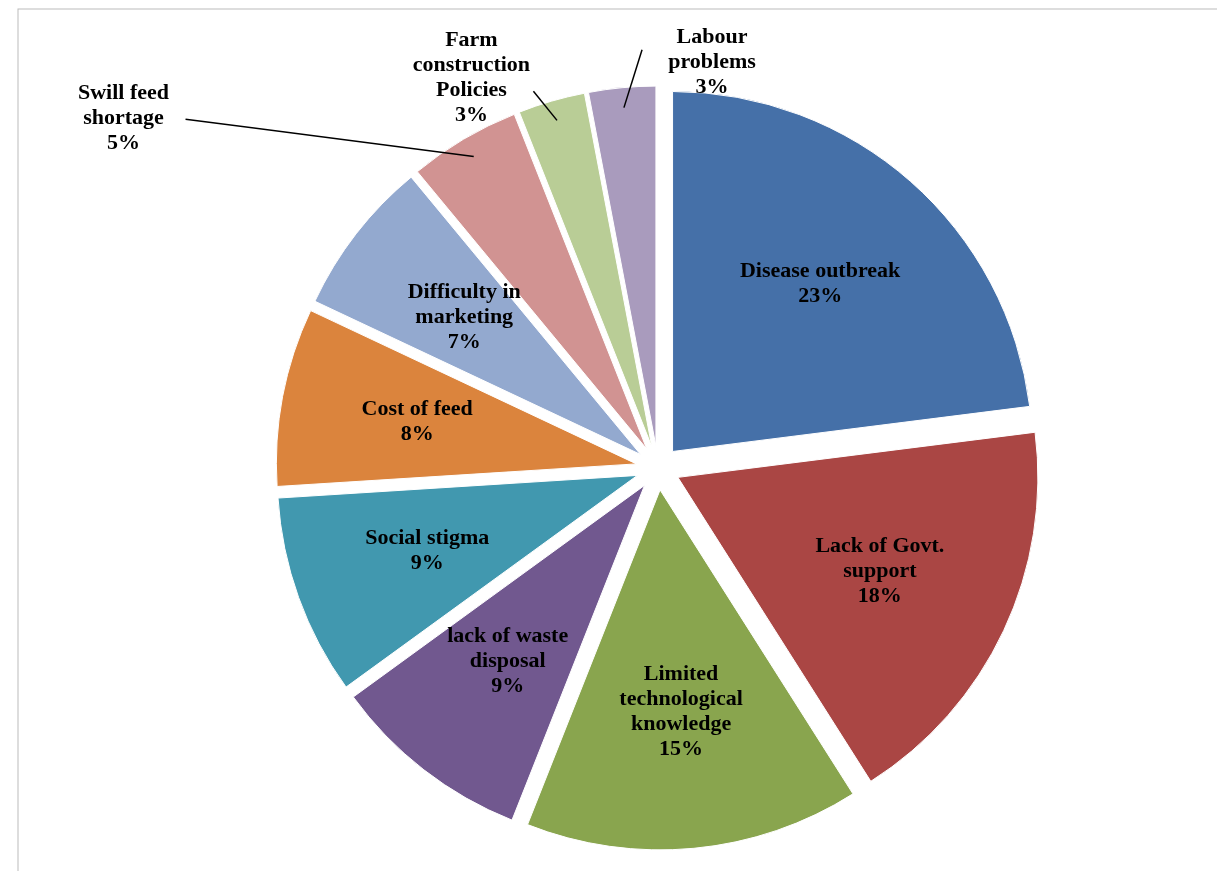 This screenshot has height=871, width=1217. Describe the element at coordinates (471, 64) in the screenshot. I see `slice-label: Farm construction Policies` at that location.